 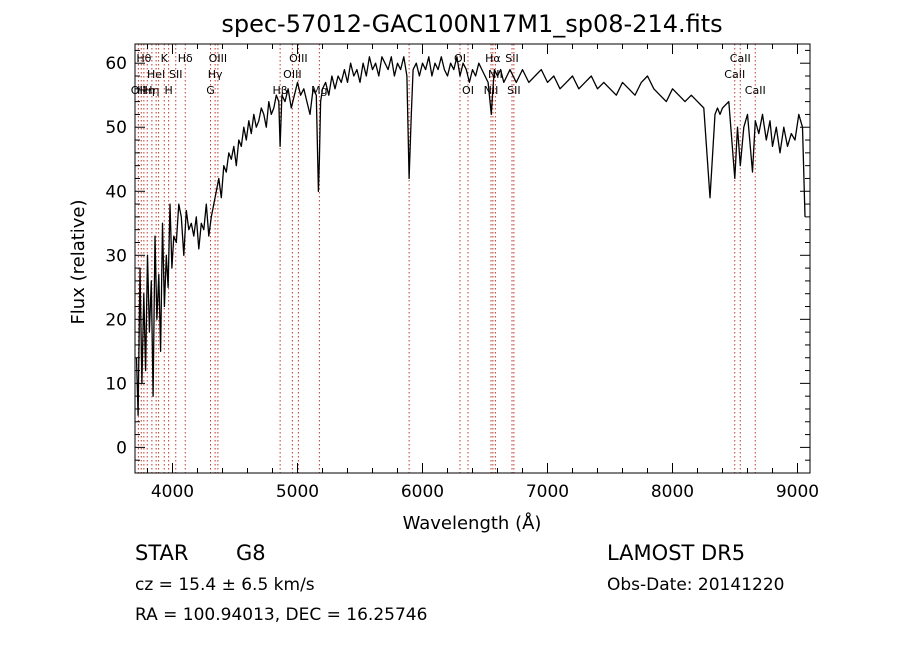 What do you see at coordinates (797, 492) in the screenshot?
I see `x-tick-label: 9000` at bounding box center [797, 492].